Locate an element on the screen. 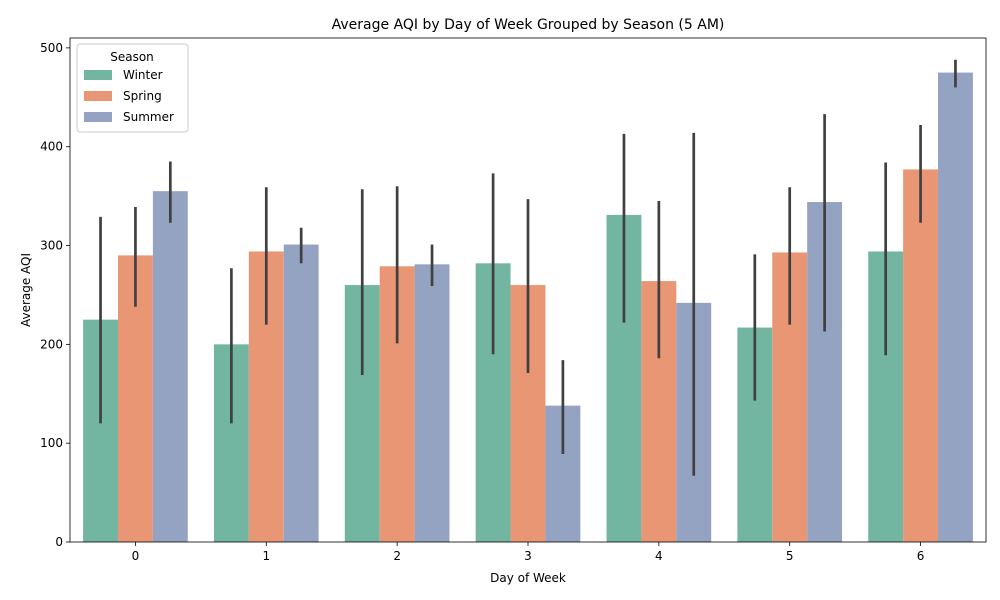  y-tick-label: 100 is located at coordinates (51, 443).